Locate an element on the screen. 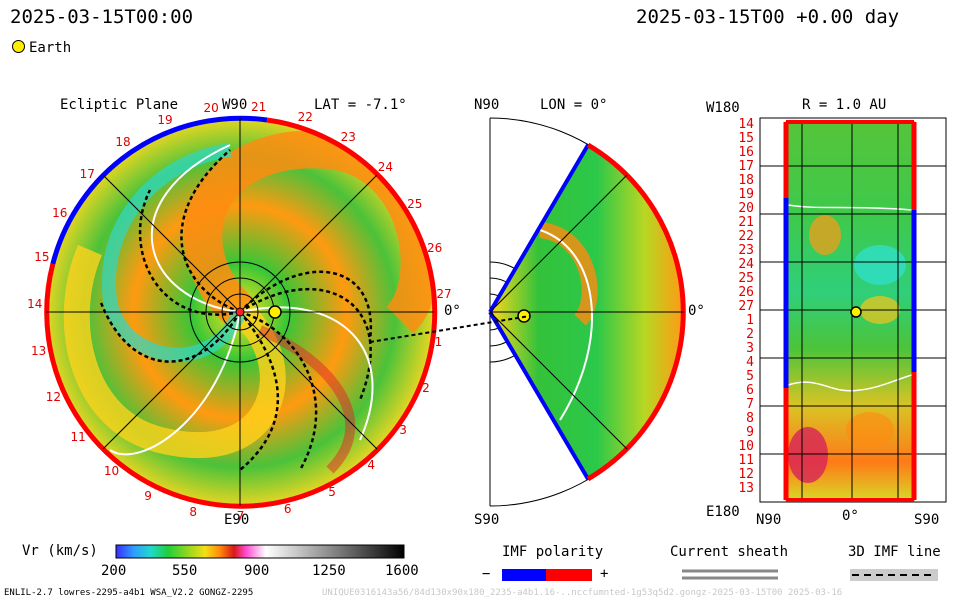 The height and width of the screenshot is (600, 960). ecliptic-sector-number: 19 is located at coordinates (165, 120).